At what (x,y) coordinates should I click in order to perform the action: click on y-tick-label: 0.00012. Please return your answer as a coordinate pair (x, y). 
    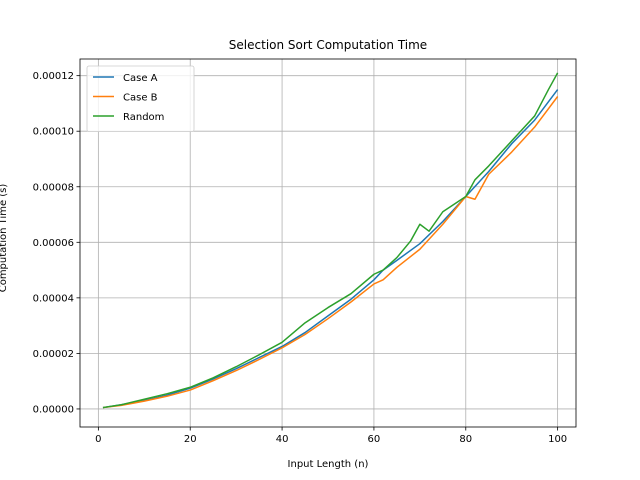
    Looking at the image, I should click on (53, 76).